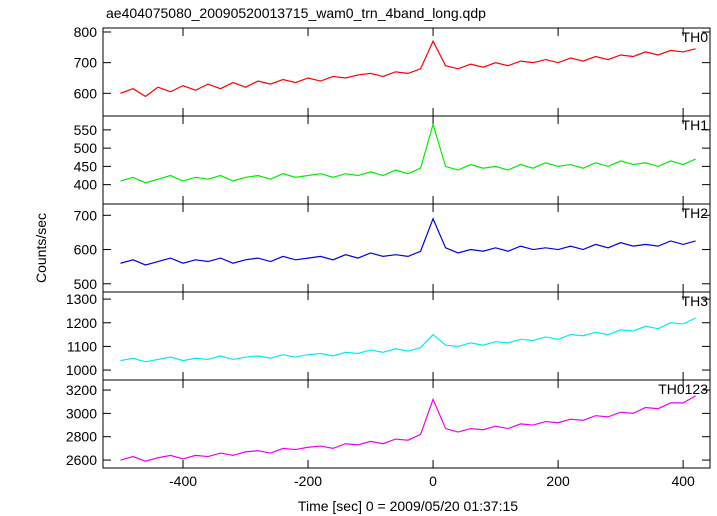 The height and width of the screenshot is (516, 717). I want to click on x-tick-label: 0, so click(433, 481).